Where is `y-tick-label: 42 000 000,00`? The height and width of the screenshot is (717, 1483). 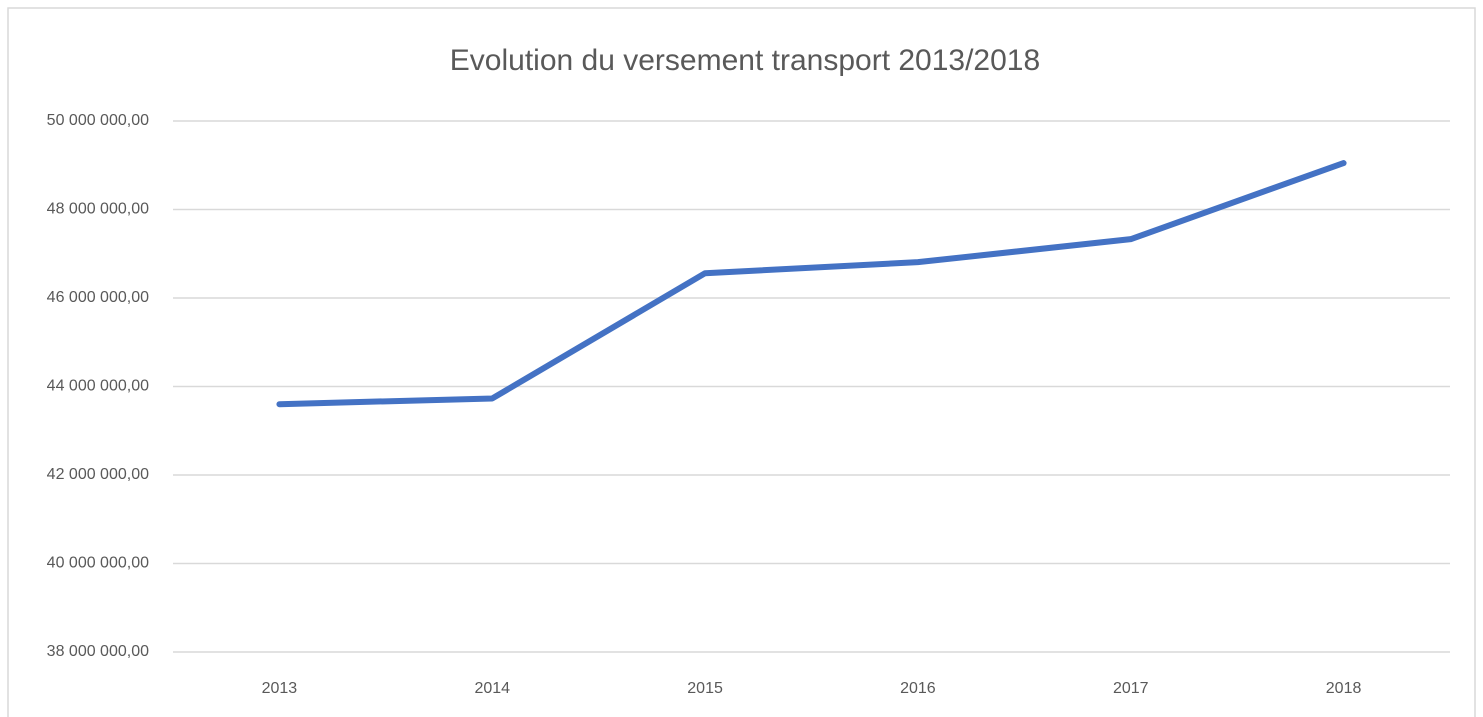
y-tick-label: 42 000 000,00 is located at coordinates (98, 474).